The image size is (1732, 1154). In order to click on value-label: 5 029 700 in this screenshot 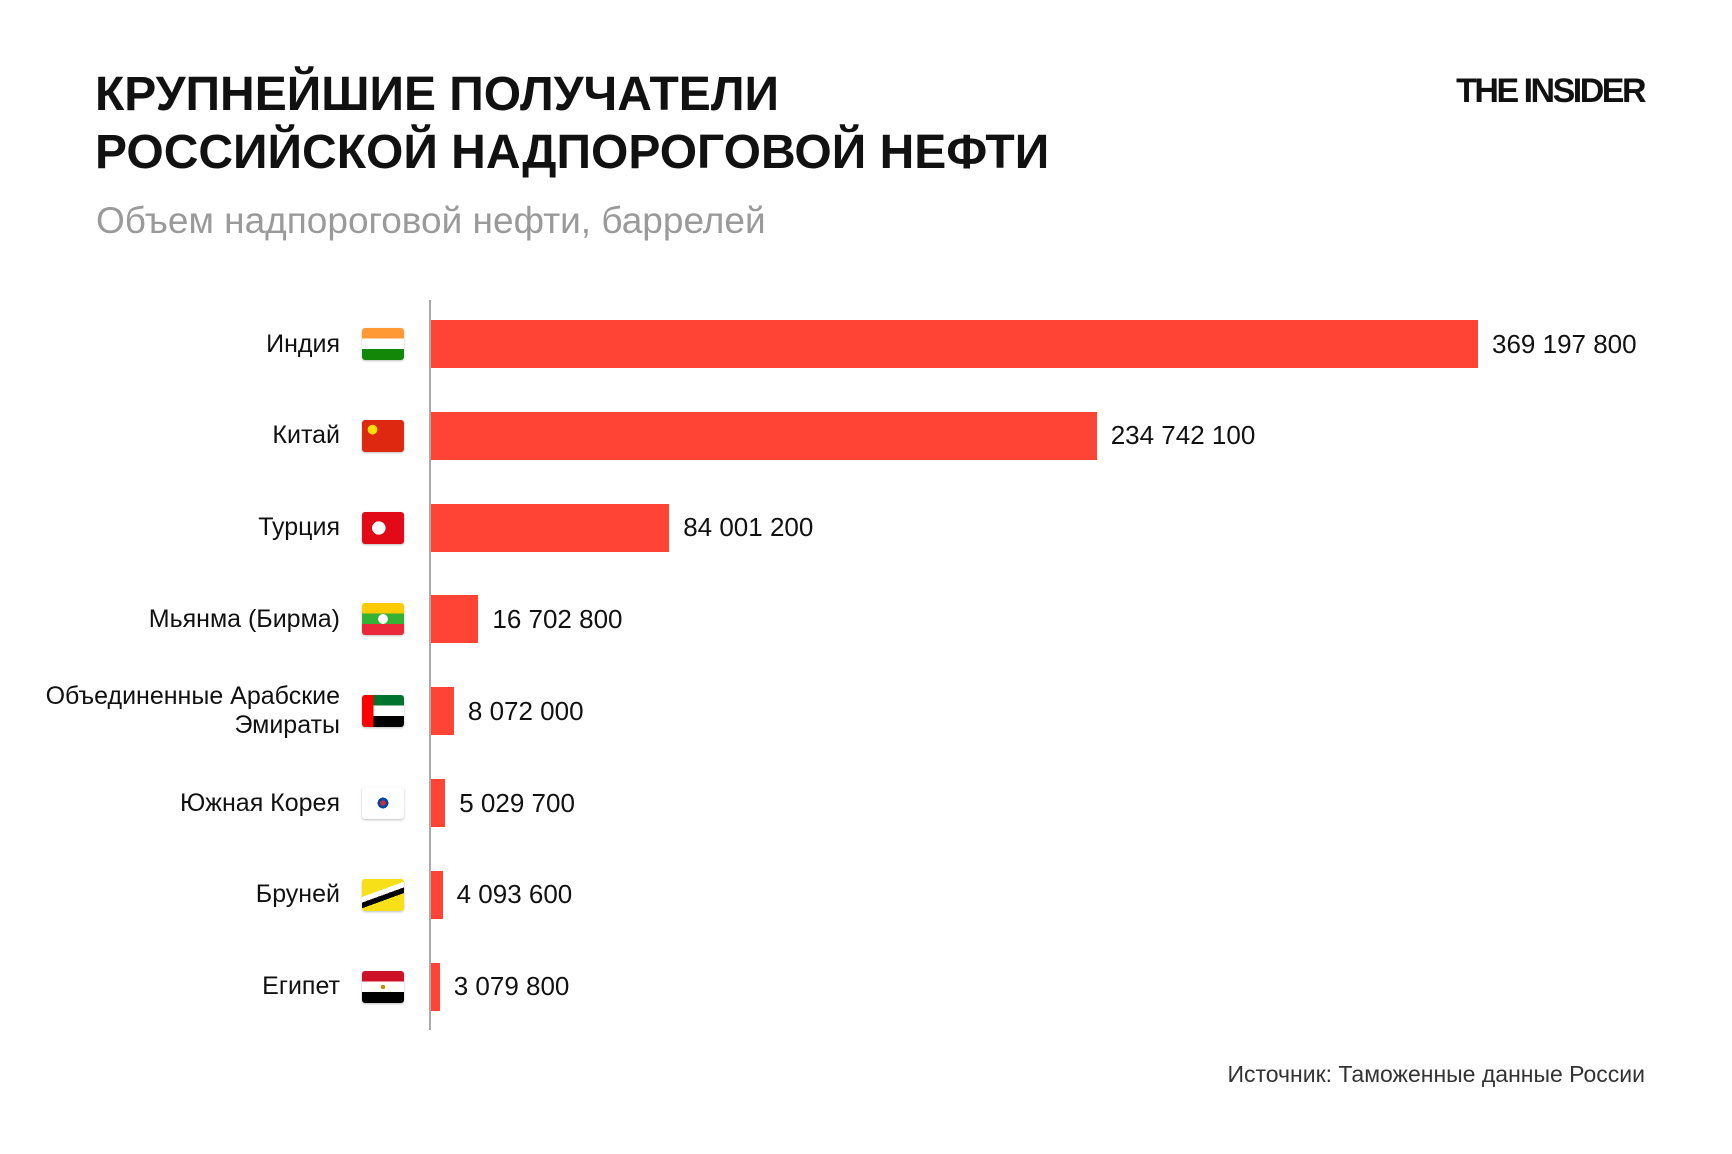, I will do `click(517, 802)`.